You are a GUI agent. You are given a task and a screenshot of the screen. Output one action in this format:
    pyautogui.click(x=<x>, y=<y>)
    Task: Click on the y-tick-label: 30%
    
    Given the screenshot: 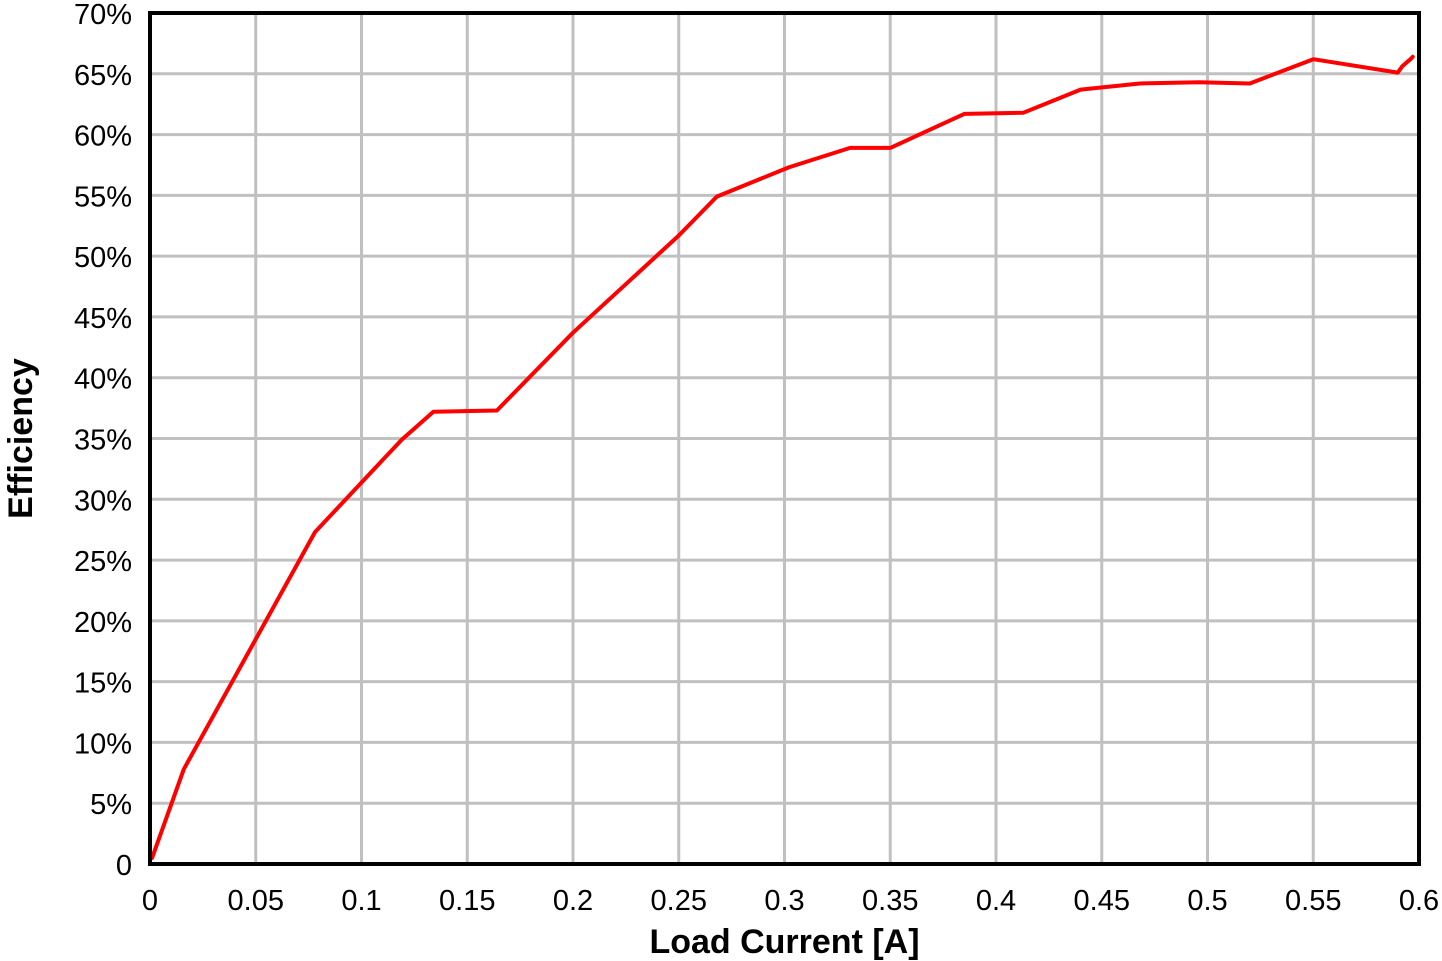 What is the action you would take?
    pyautogui.click(x=103, y=501)
    